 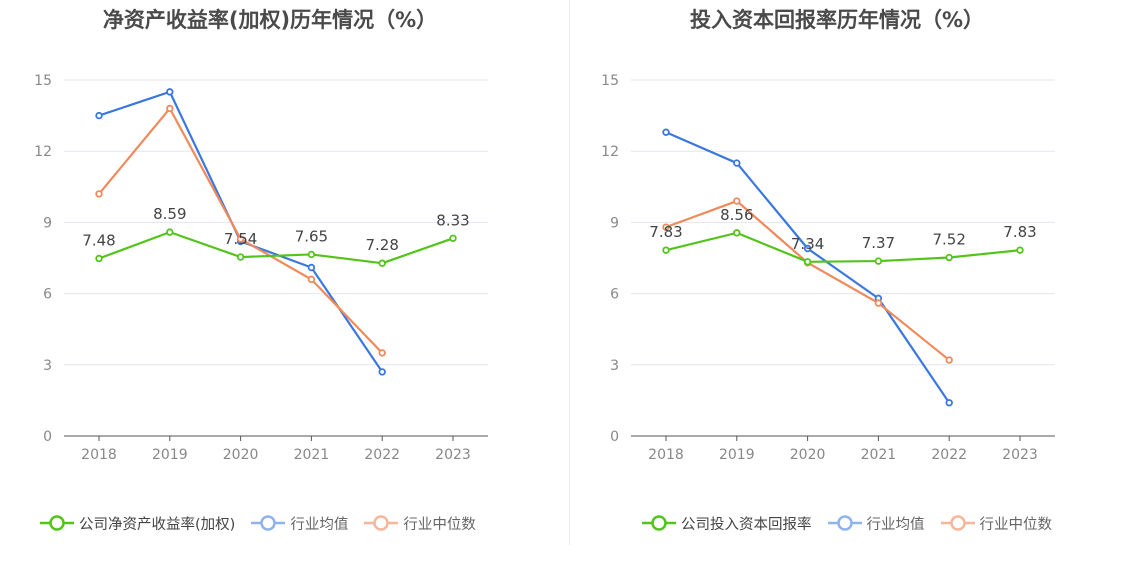 I want to click on data-label: 7.48, so click(x=98, y=240).